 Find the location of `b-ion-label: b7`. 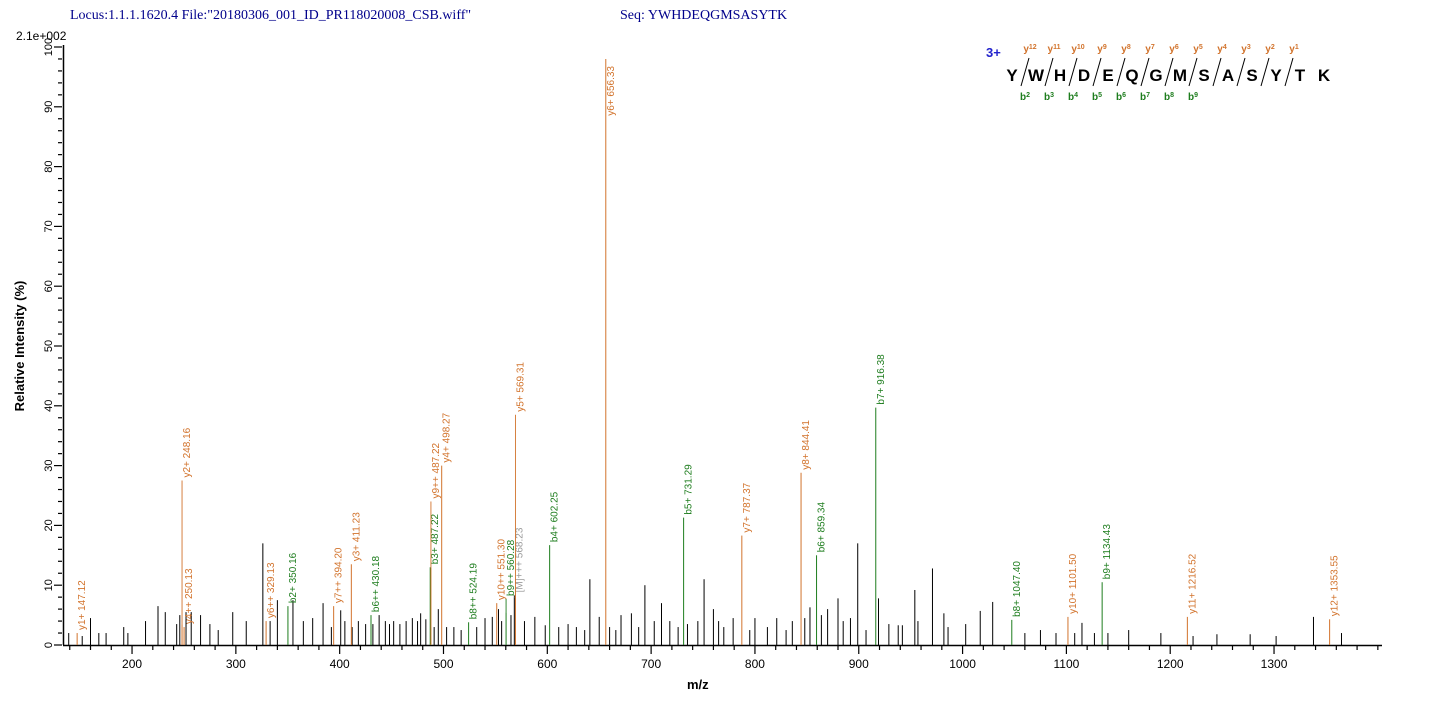

b-ion-label: b7 is located at coordinates (1145, 97).